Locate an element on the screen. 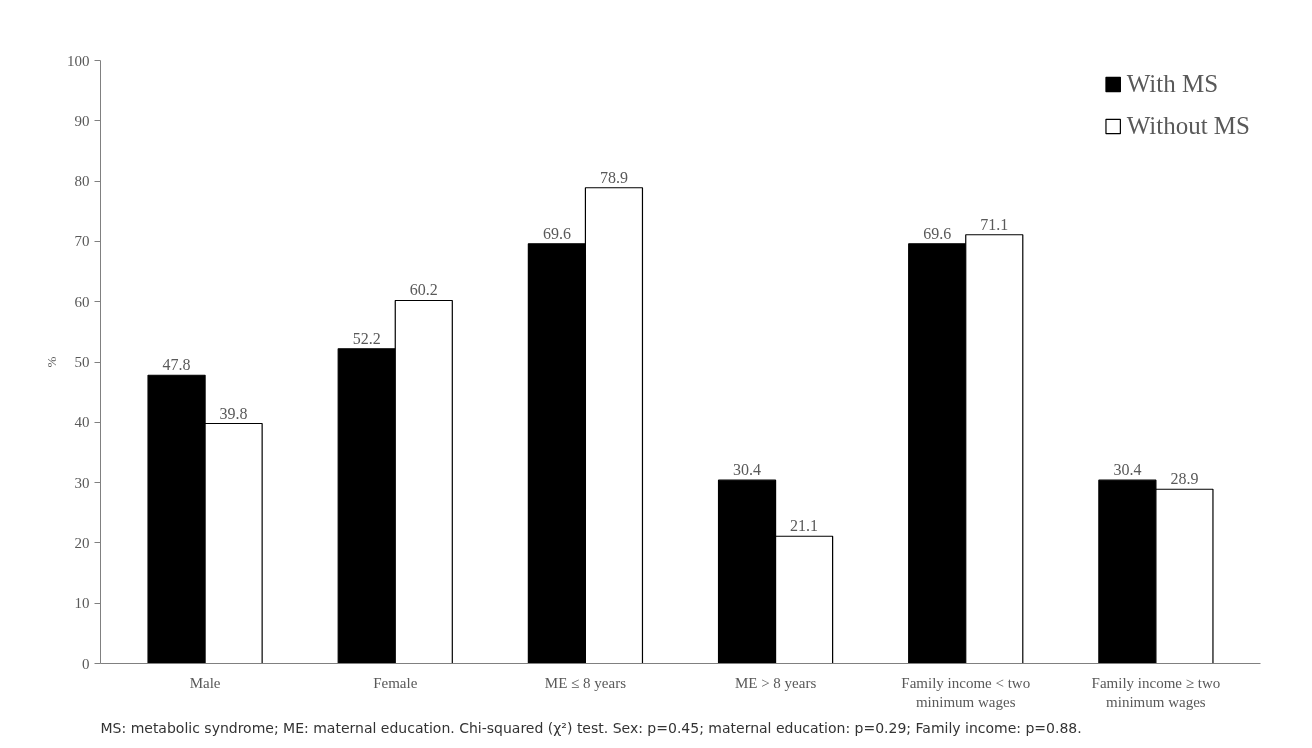 This screenshot has height=748, width=1312. y-tick-label: 0 is located at coordinates (86, 663).